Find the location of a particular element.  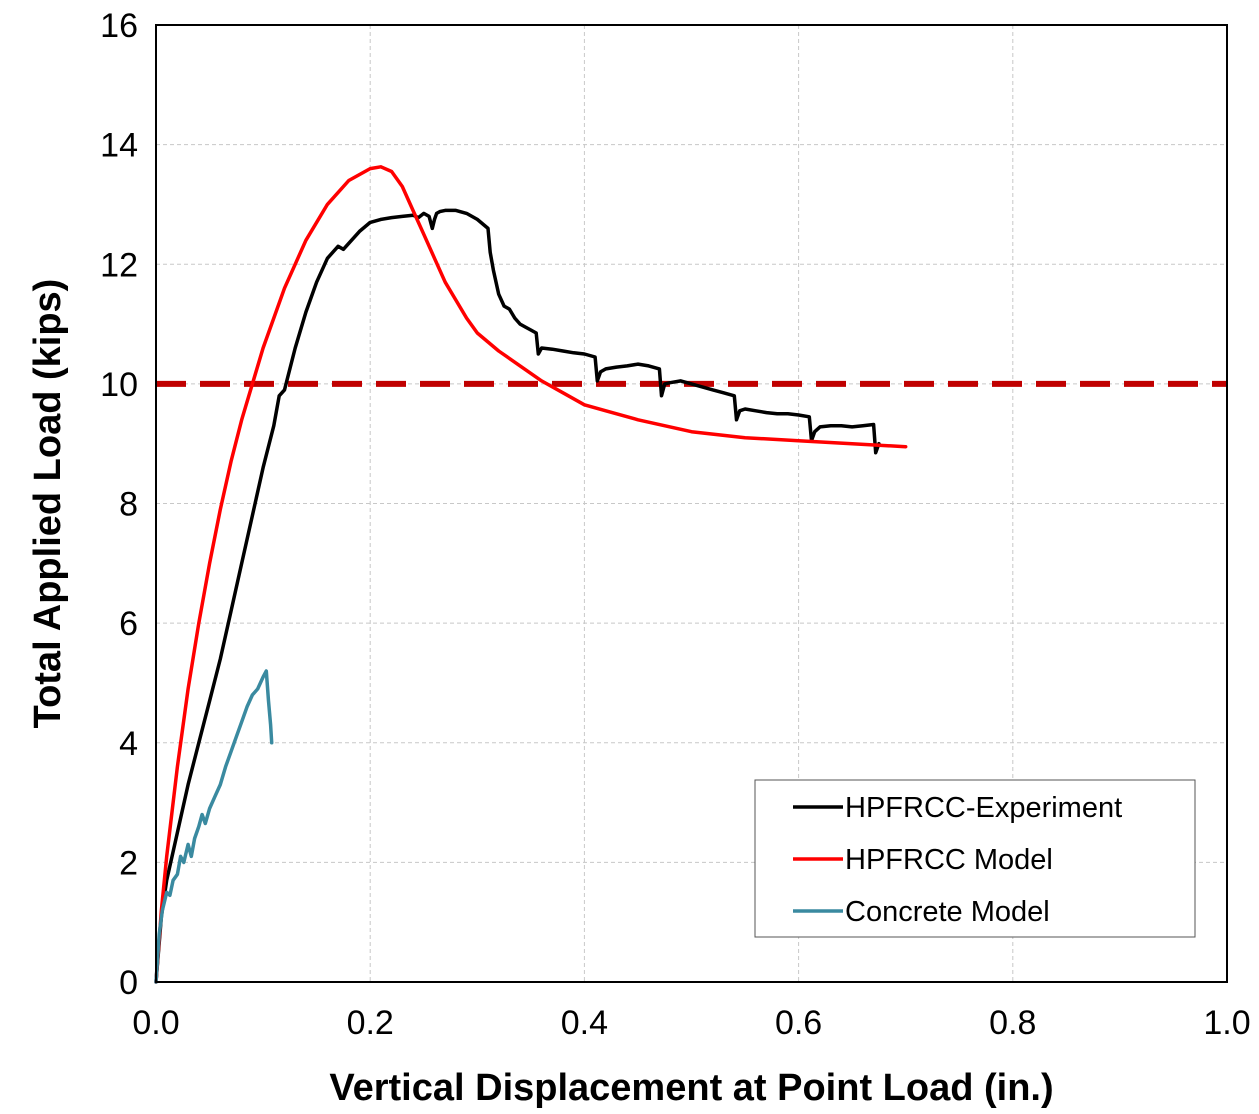

legend-label: HPFRCC-Experiment is located at coordinates (983, 808).